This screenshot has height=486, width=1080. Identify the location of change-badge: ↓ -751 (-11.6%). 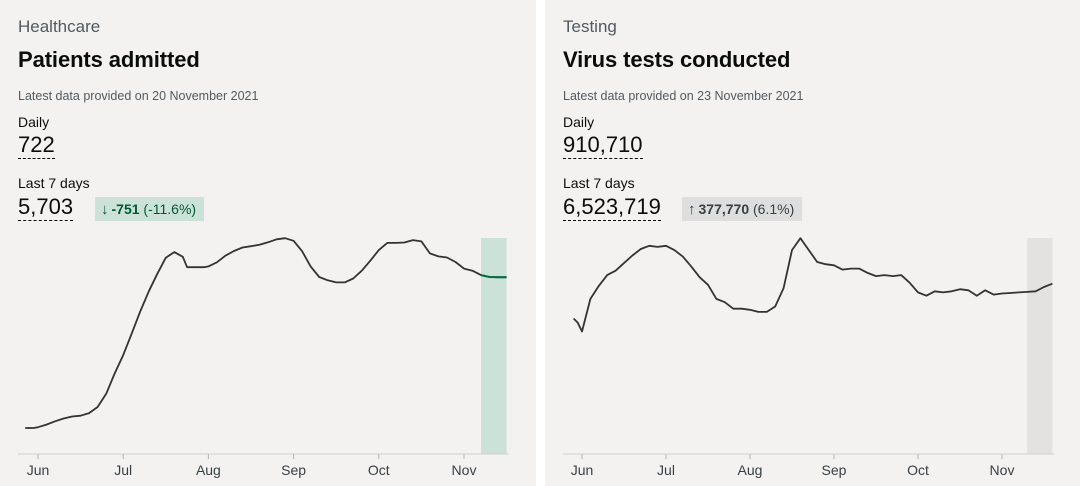
(150, 209).